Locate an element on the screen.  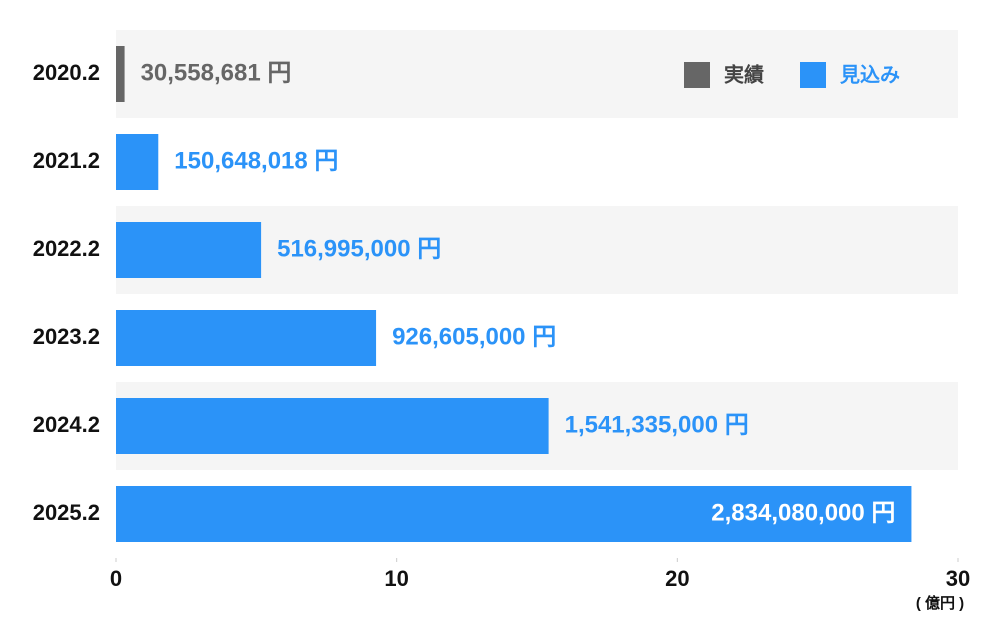
row-background is located at coordinates (537, 162).